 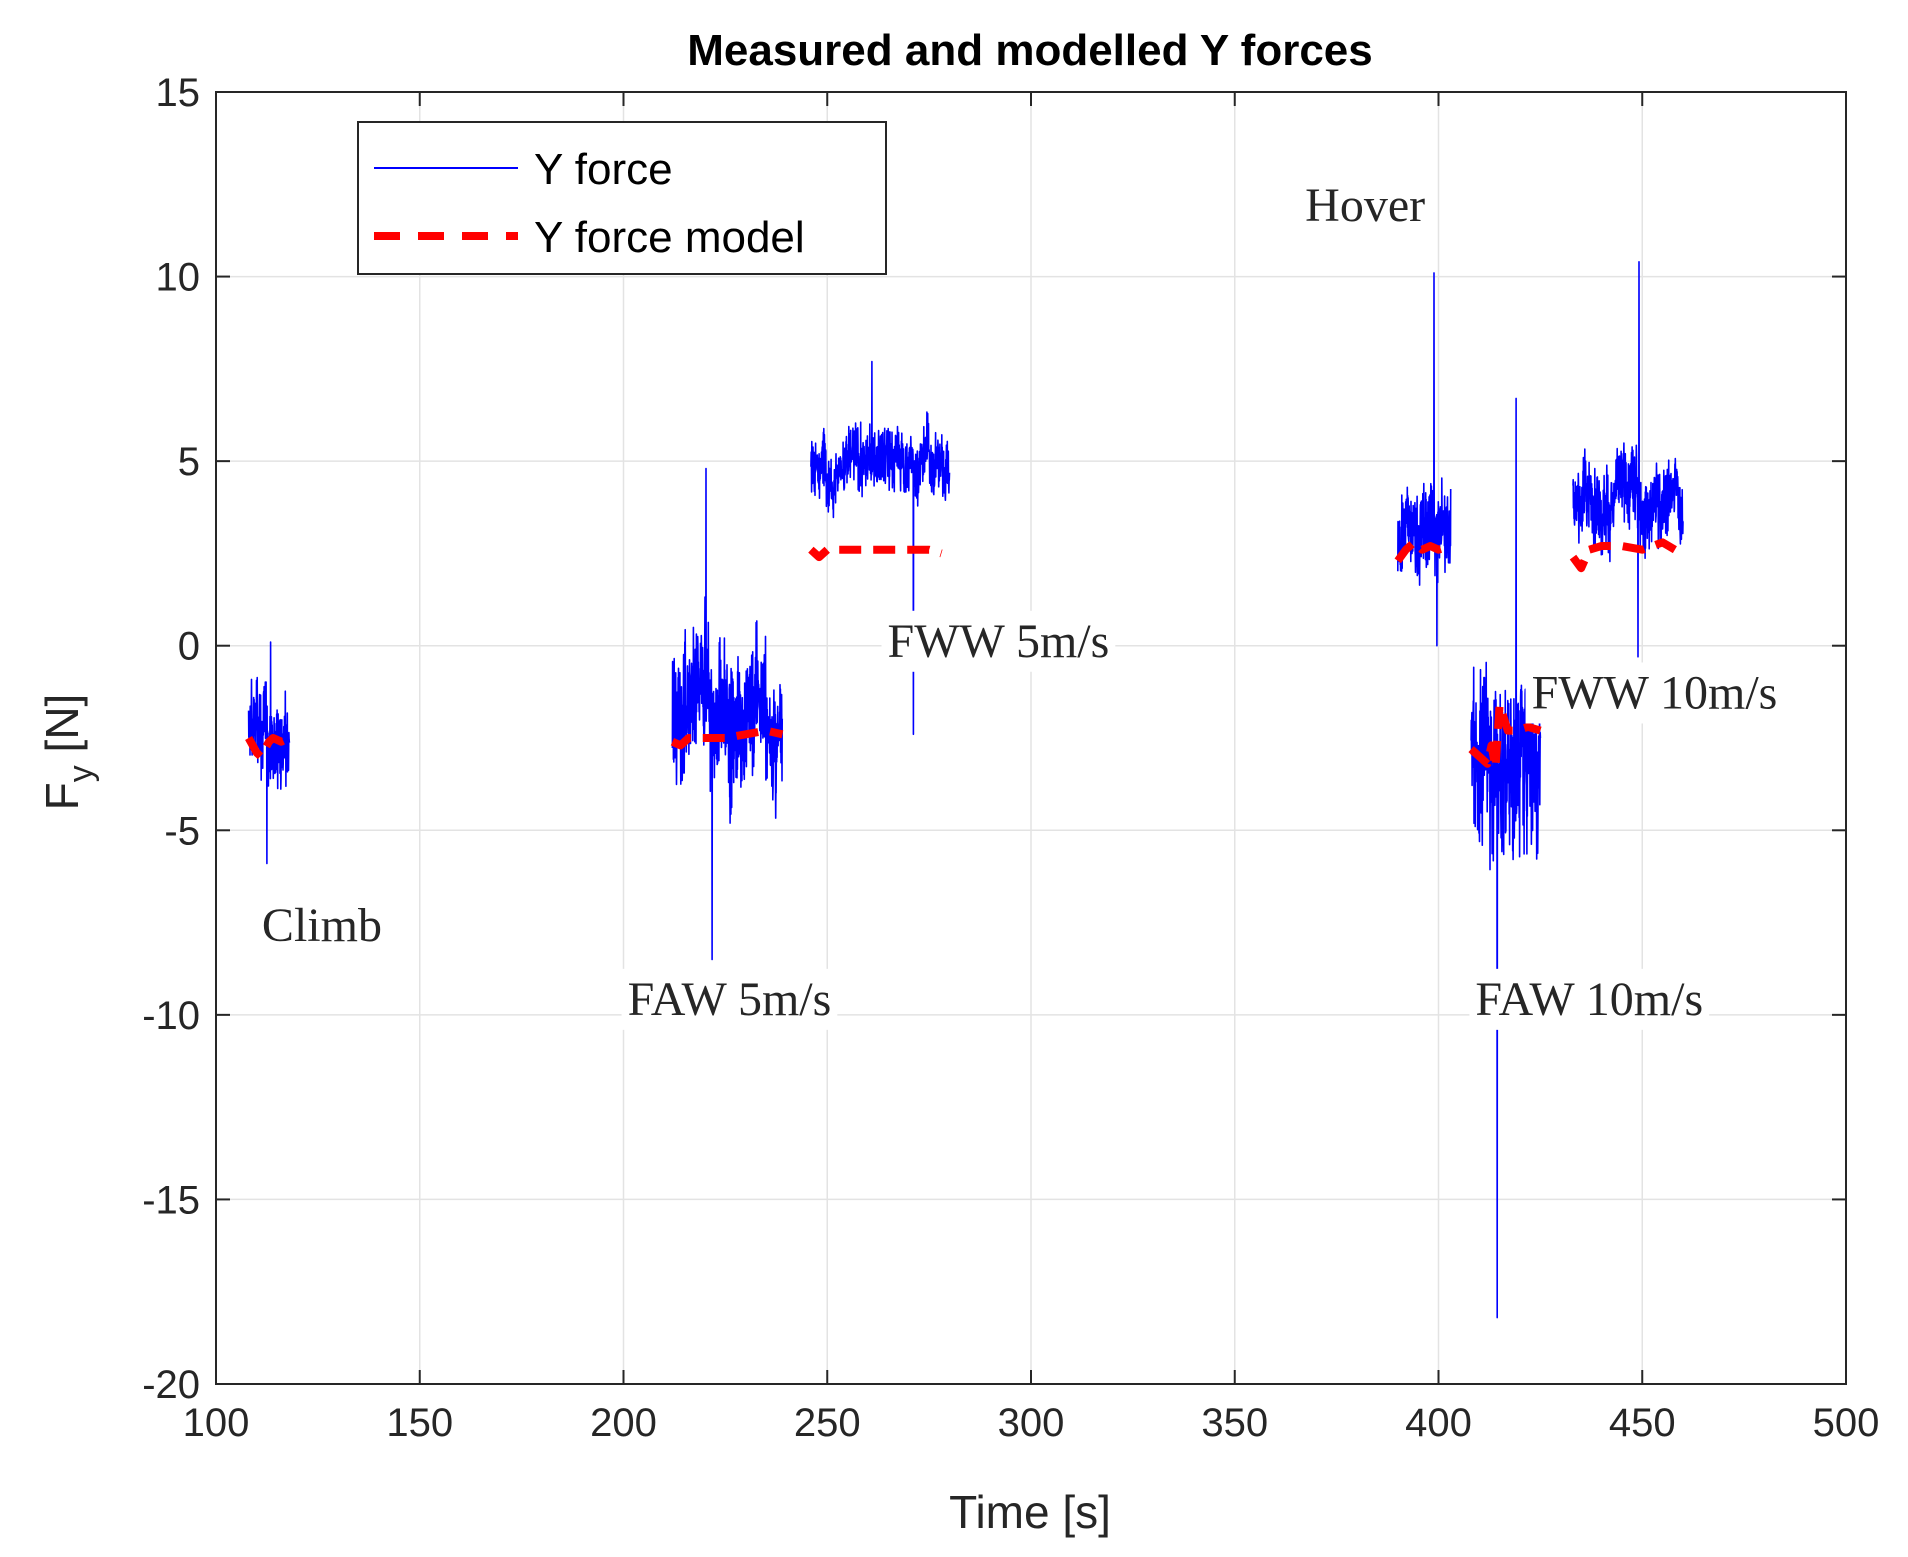 What do you see at coordinates (189, 462) in the screenshot?
I see `y-tick-label: 5` at bounding box center [189, 462].